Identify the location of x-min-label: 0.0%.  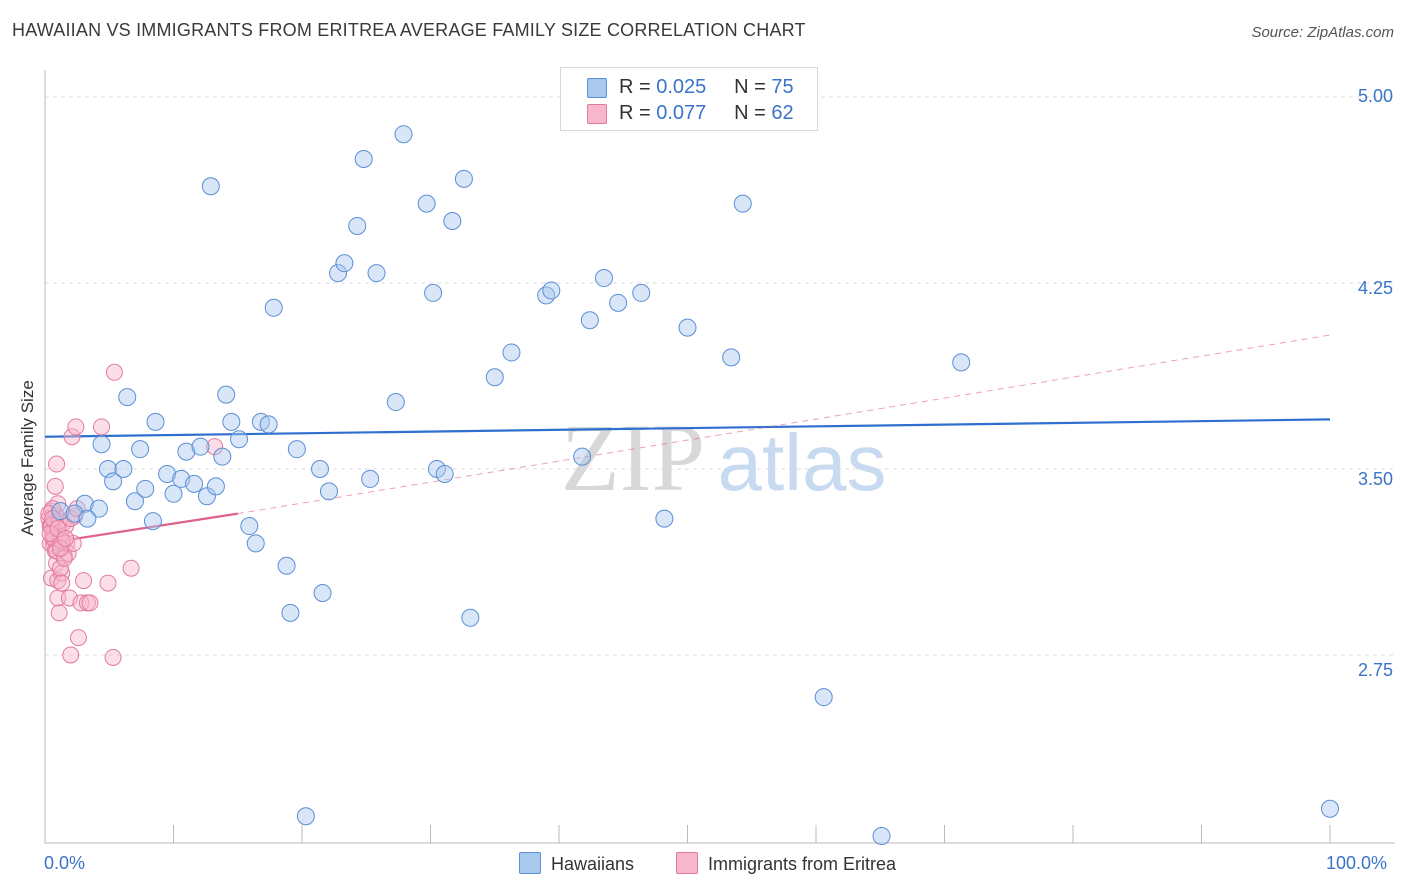
(65, 863).